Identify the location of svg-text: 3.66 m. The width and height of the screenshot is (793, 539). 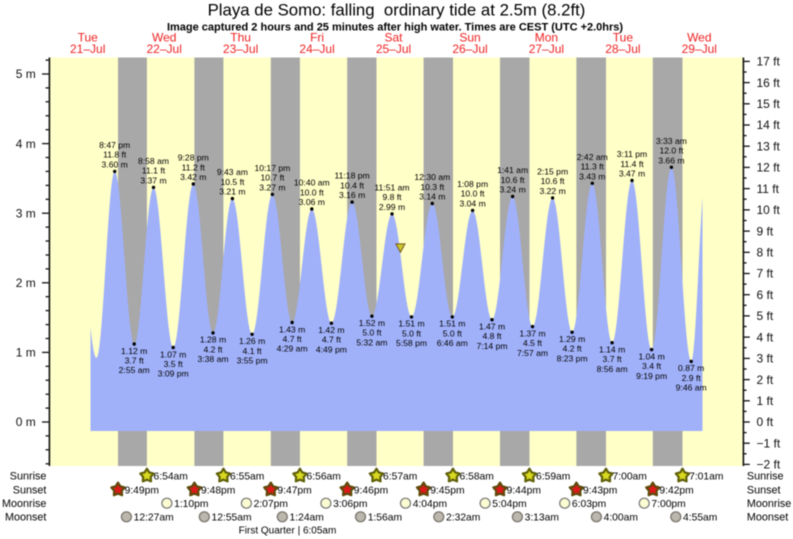
(671, 160).